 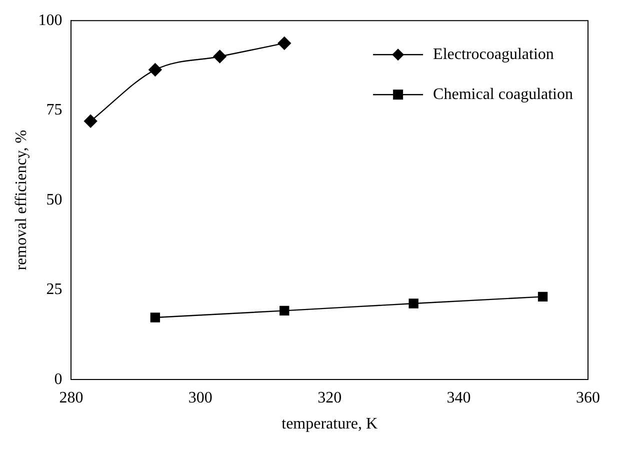 What do you see at coordinates (21, 200) in the screenshot?
I see `y-axis-title: removal efficiency, %` at bounding box center [21, 200].